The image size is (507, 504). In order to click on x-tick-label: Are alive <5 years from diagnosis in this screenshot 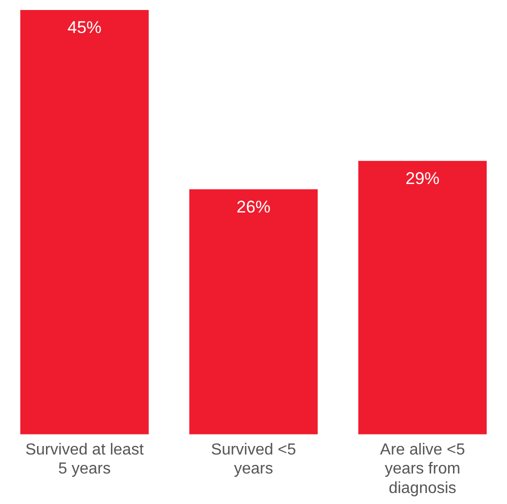, I will do `click(423, 469)`.